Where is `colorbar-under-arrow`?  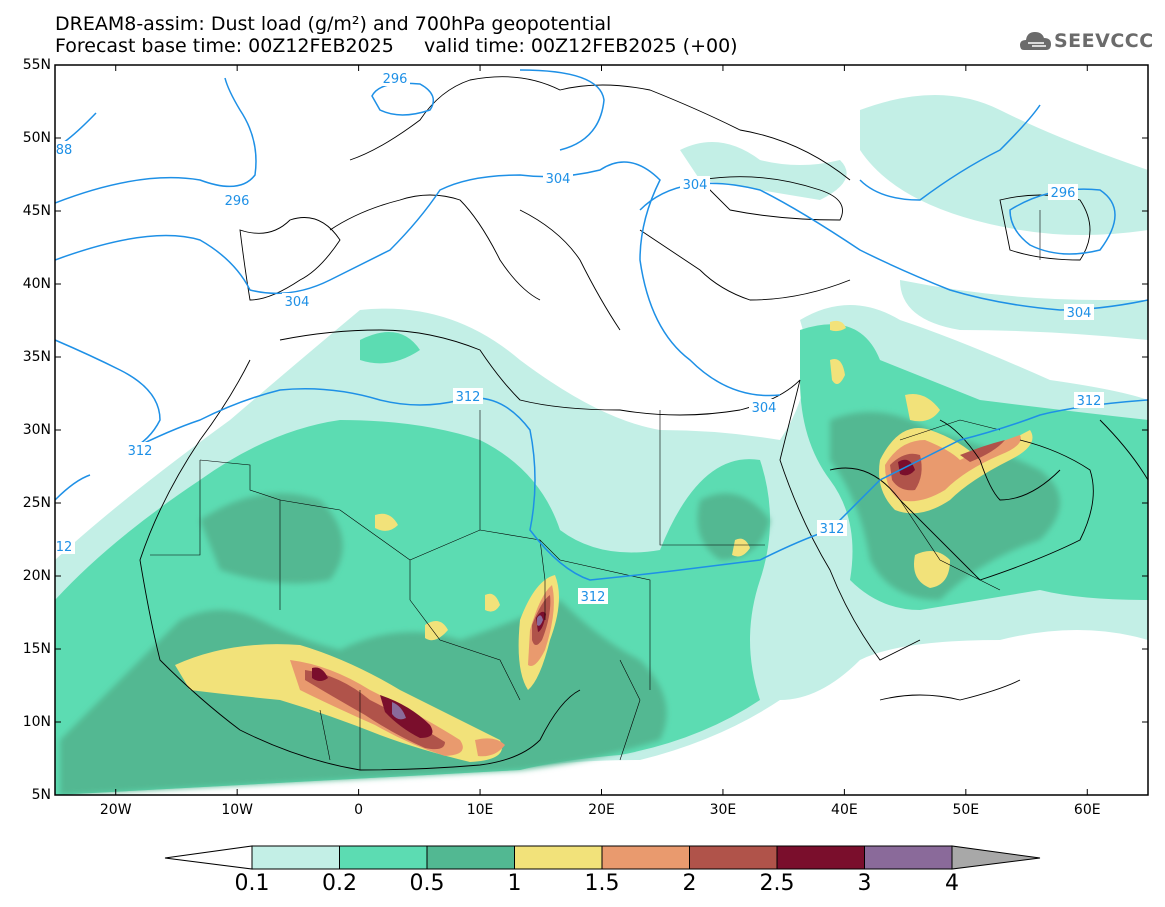
colorbar-under-arrow is located at coordinates (208, 857).